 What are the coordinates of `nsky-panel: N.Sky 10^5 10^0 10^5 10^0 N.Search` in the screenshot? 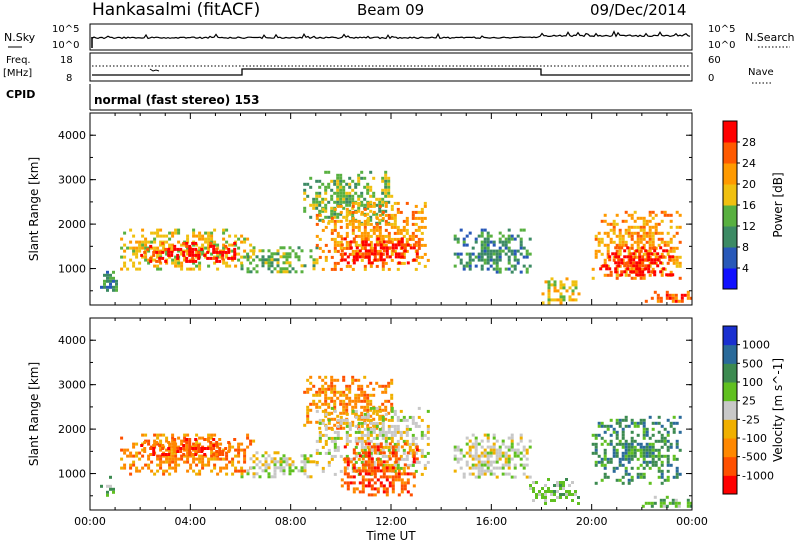 It's located at (399, 37).